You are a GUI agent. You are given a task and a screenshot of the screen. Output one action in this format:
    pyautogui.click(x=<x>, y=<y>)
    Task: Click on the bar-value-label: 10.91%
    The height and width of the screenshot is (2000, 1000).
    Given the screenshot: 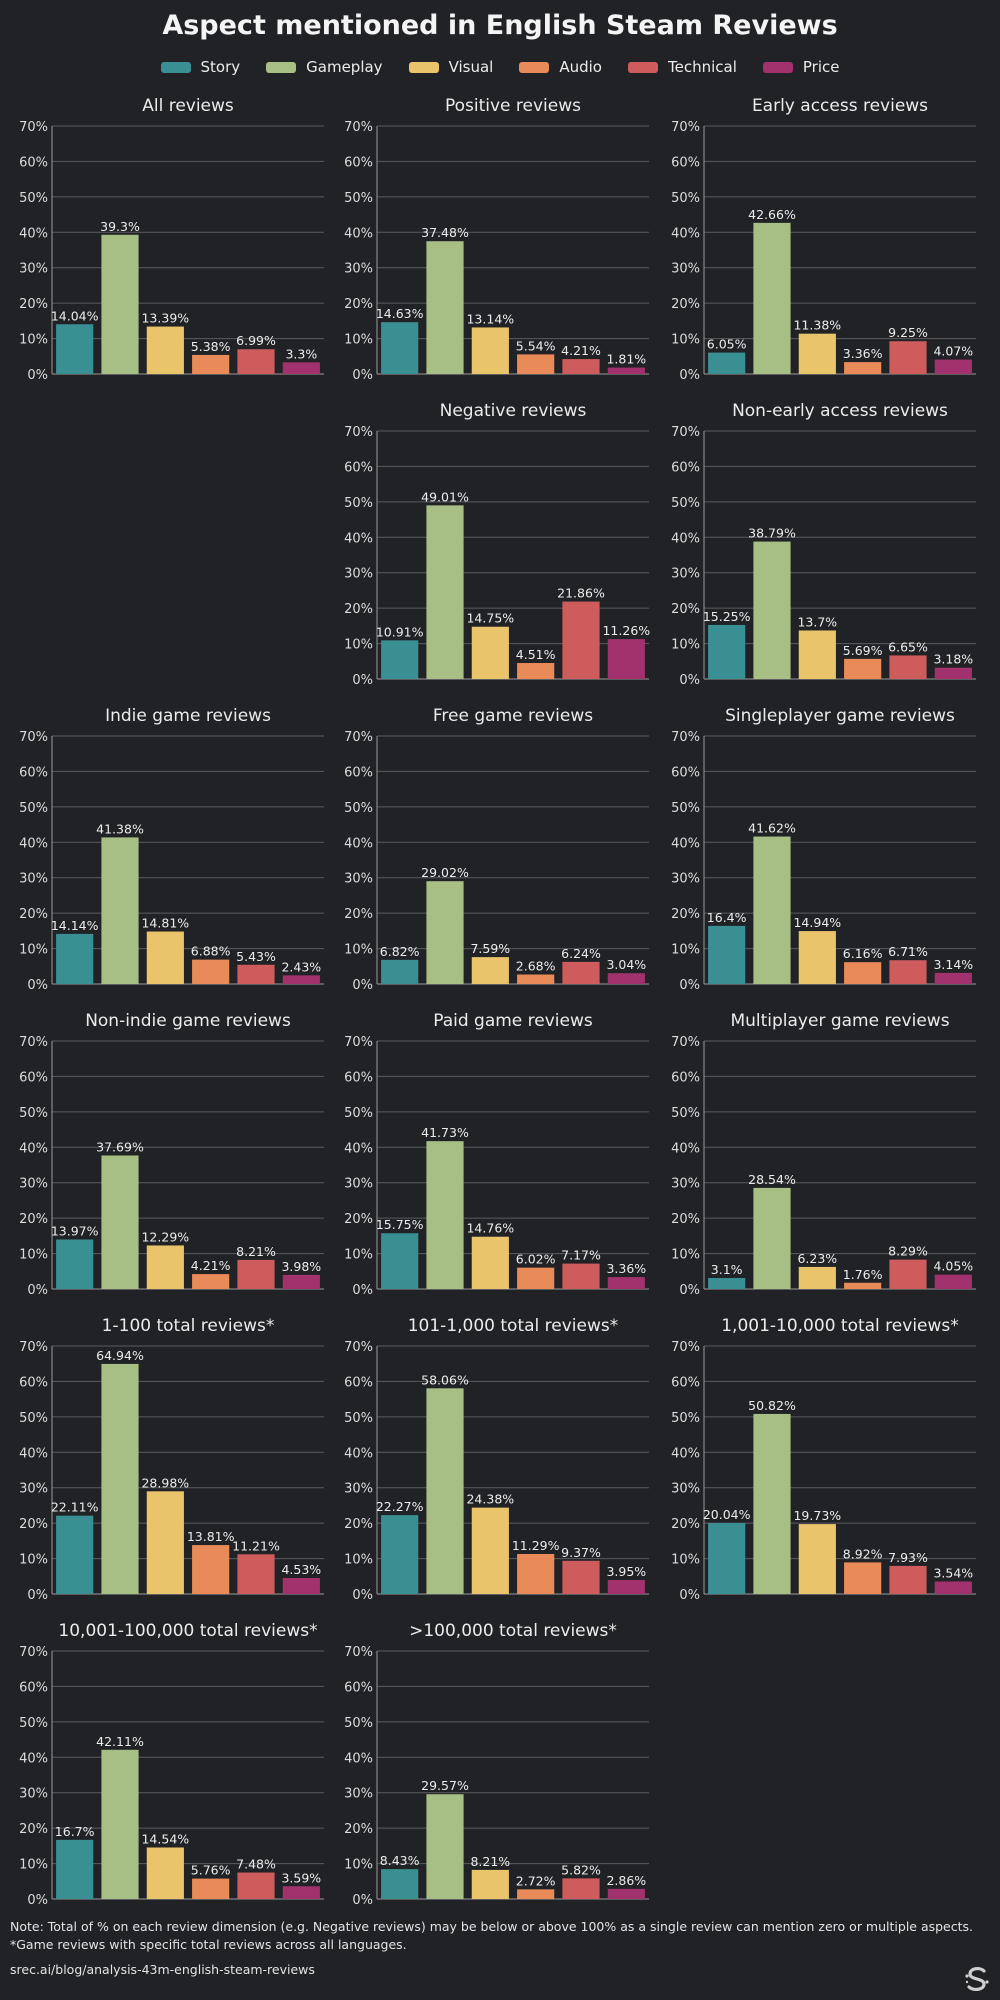 What is the action you would take?
    pyautogui.click(x=400, y=631)
    